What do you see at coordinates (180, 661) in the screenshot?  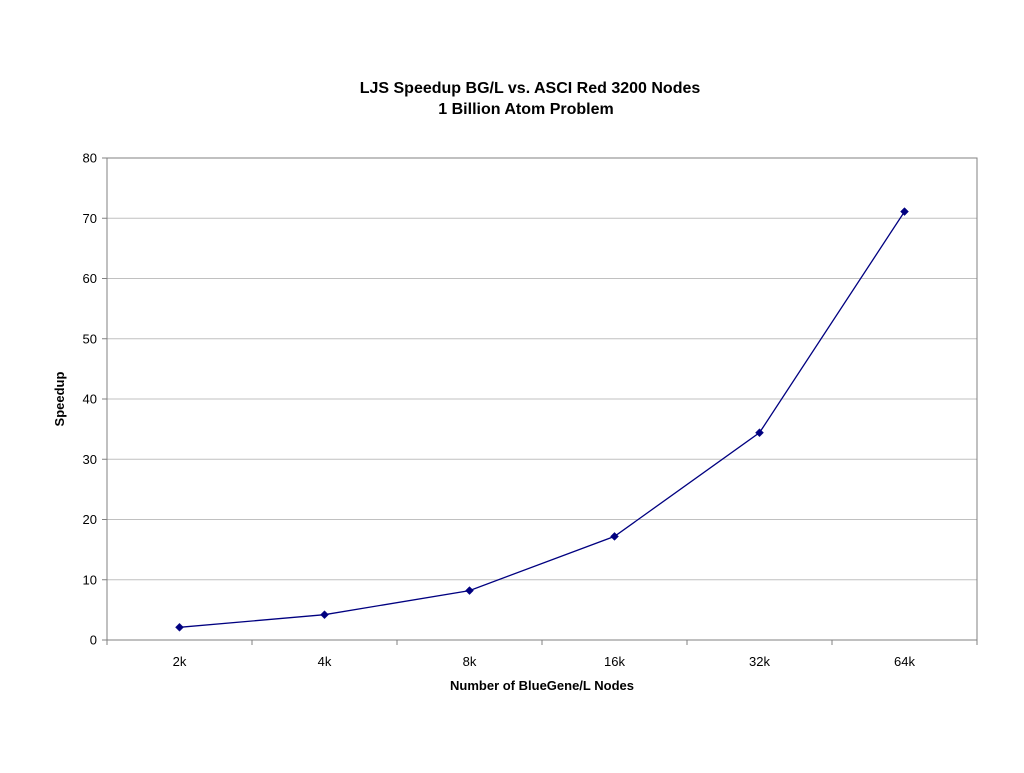 I see `x-tick-label-2k: 2k` at bounding box center [180, 661].